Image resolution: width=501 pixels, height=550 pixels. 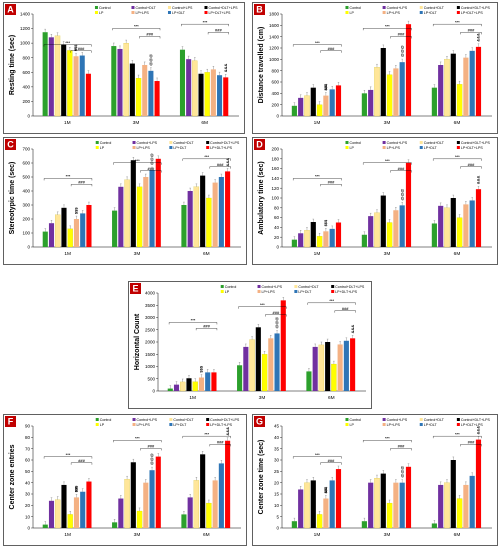 I want to click on legend-entry: LP, so click(x=351, y=425).